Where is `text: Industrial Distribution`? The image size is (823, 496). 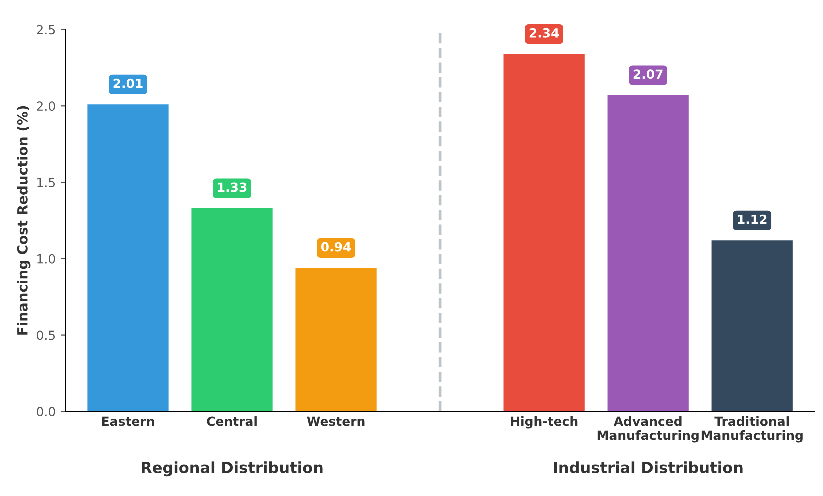
text: Industrial Distribution is located at coordinates (648, 468).